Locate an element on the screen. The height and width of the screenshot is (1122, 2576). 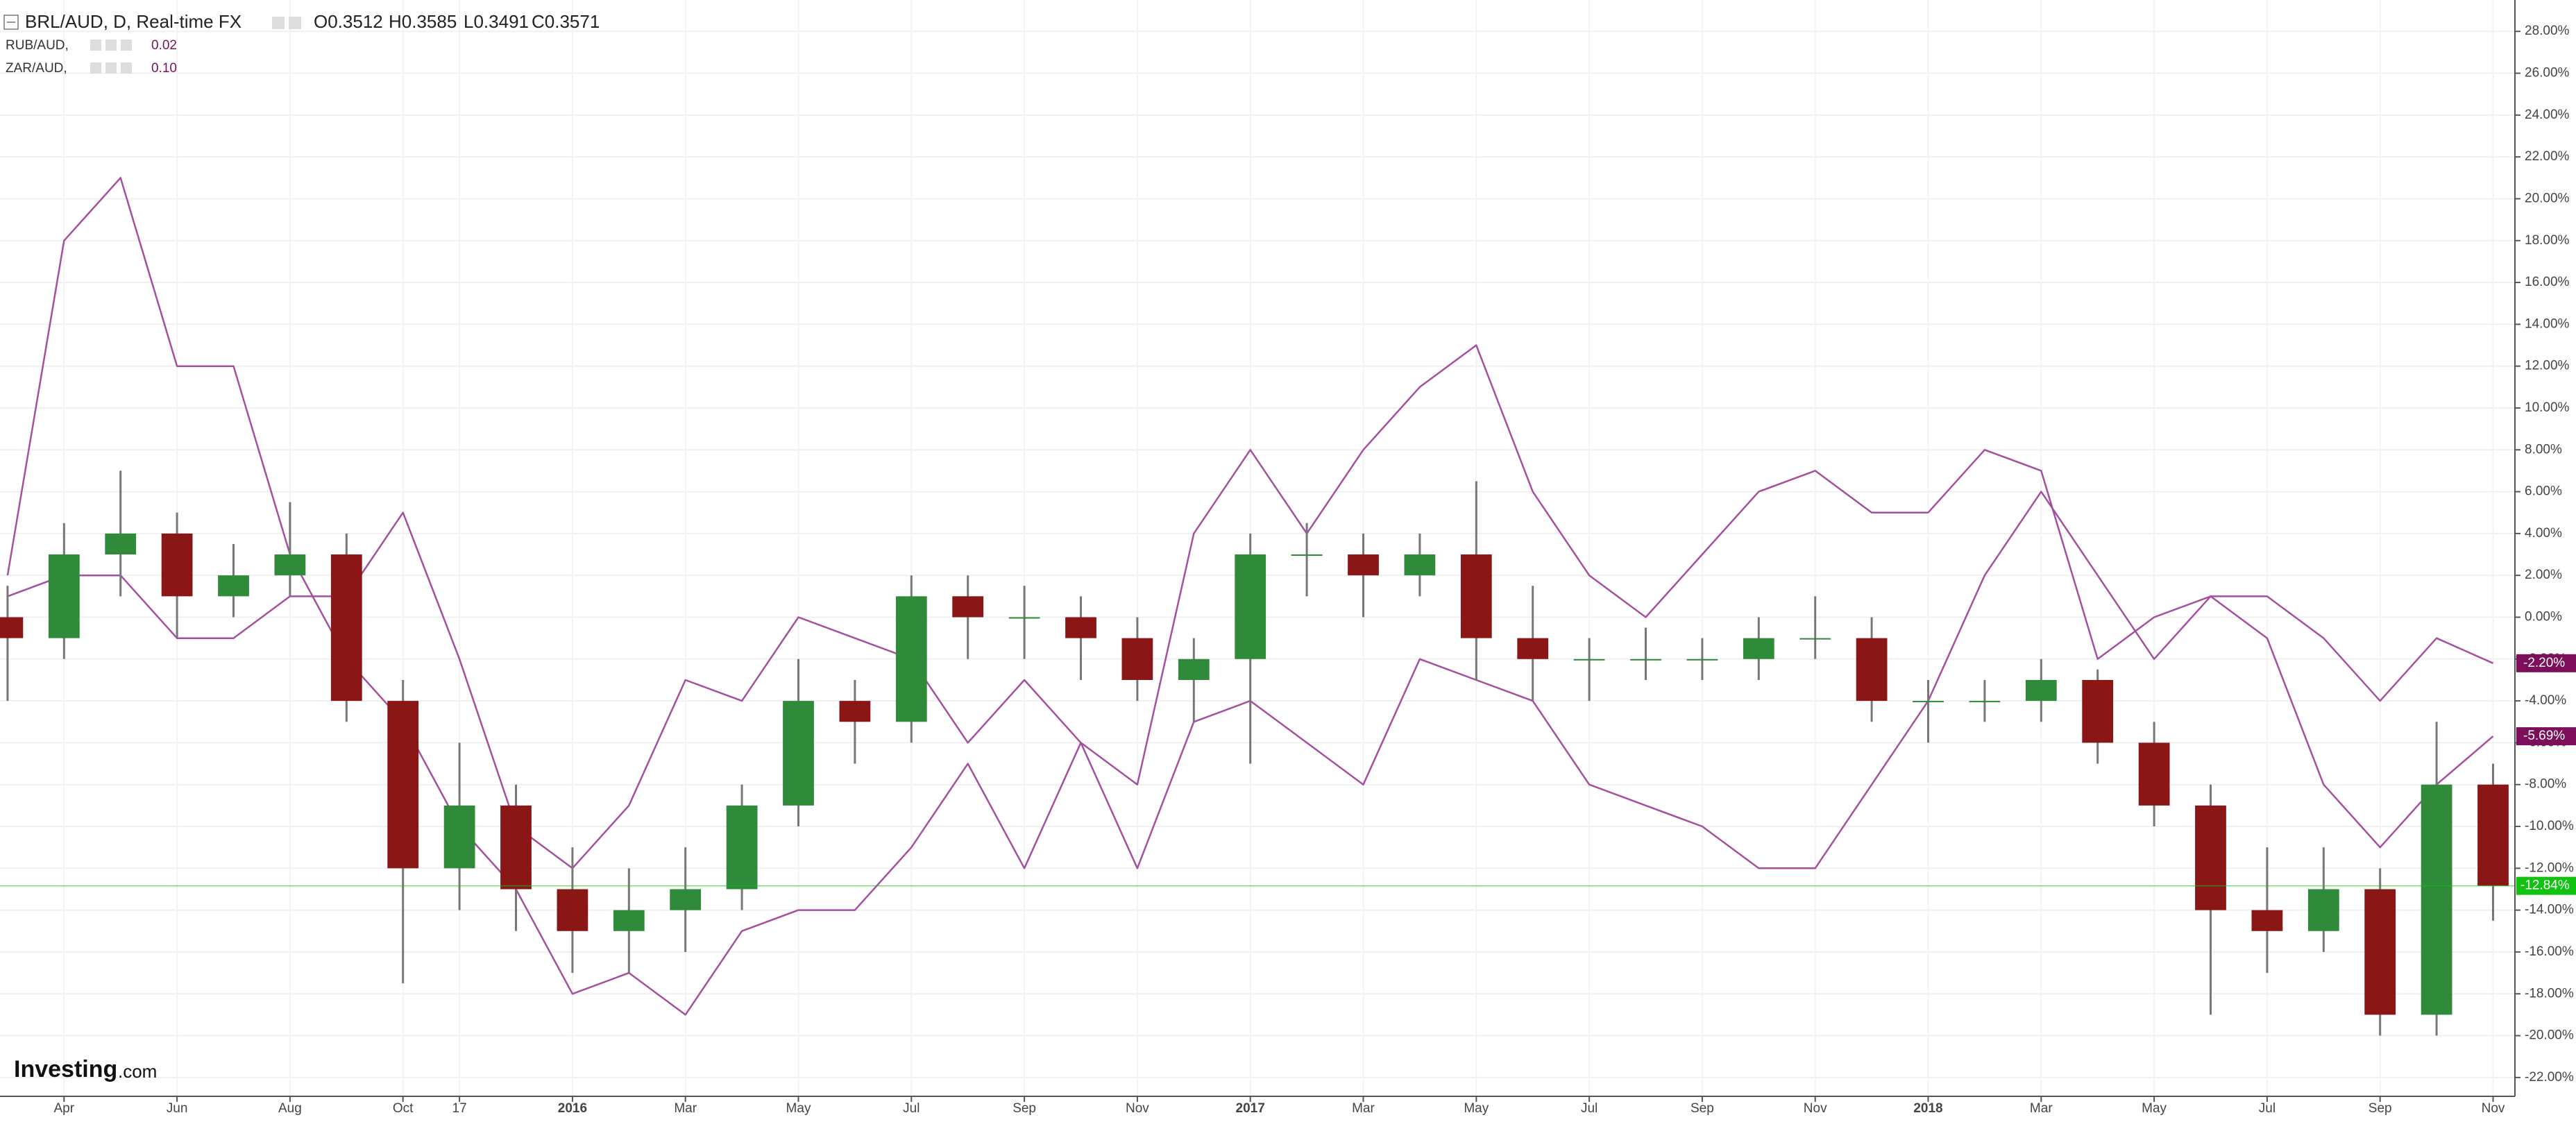
series-last-label: -2.20% is located at coordinates (2544, 663).